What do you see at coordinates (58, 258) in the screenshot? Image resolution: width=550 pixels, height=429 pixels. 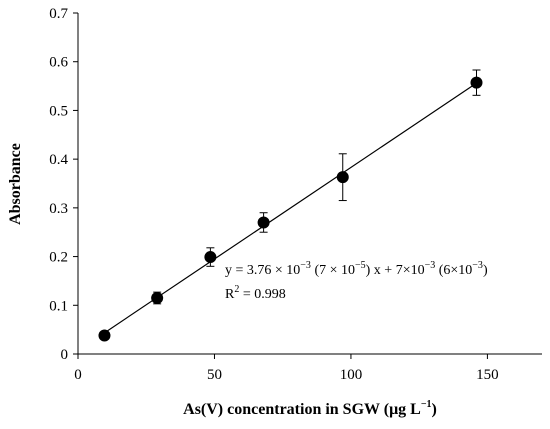 I see `y-tick-label: 0.2` at bounding box center [58, 258].